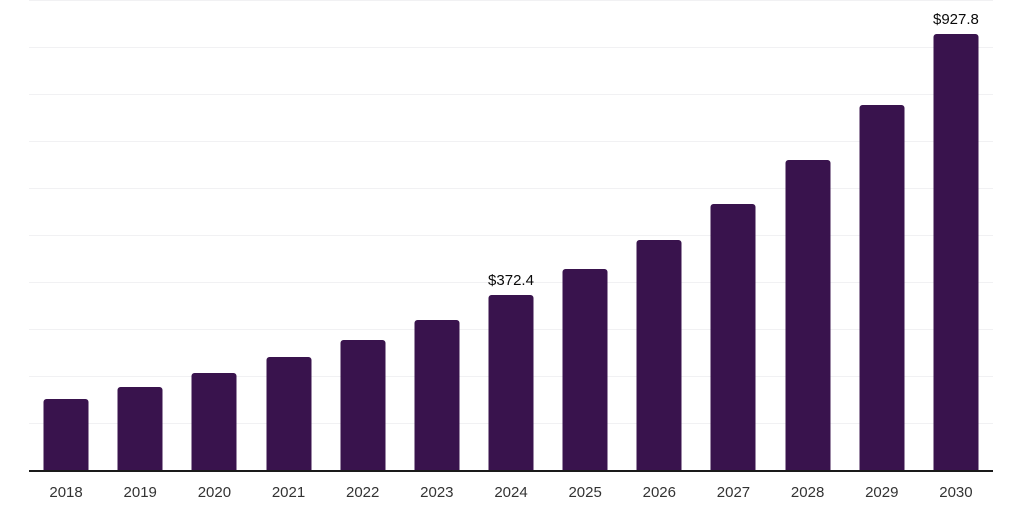 Image resolution: width=1024 pixels, height=512 pixels. What do you see at coordinates (808, 315) in the screenshot?
I see `bar-2028` at bounding box center [808, 315].